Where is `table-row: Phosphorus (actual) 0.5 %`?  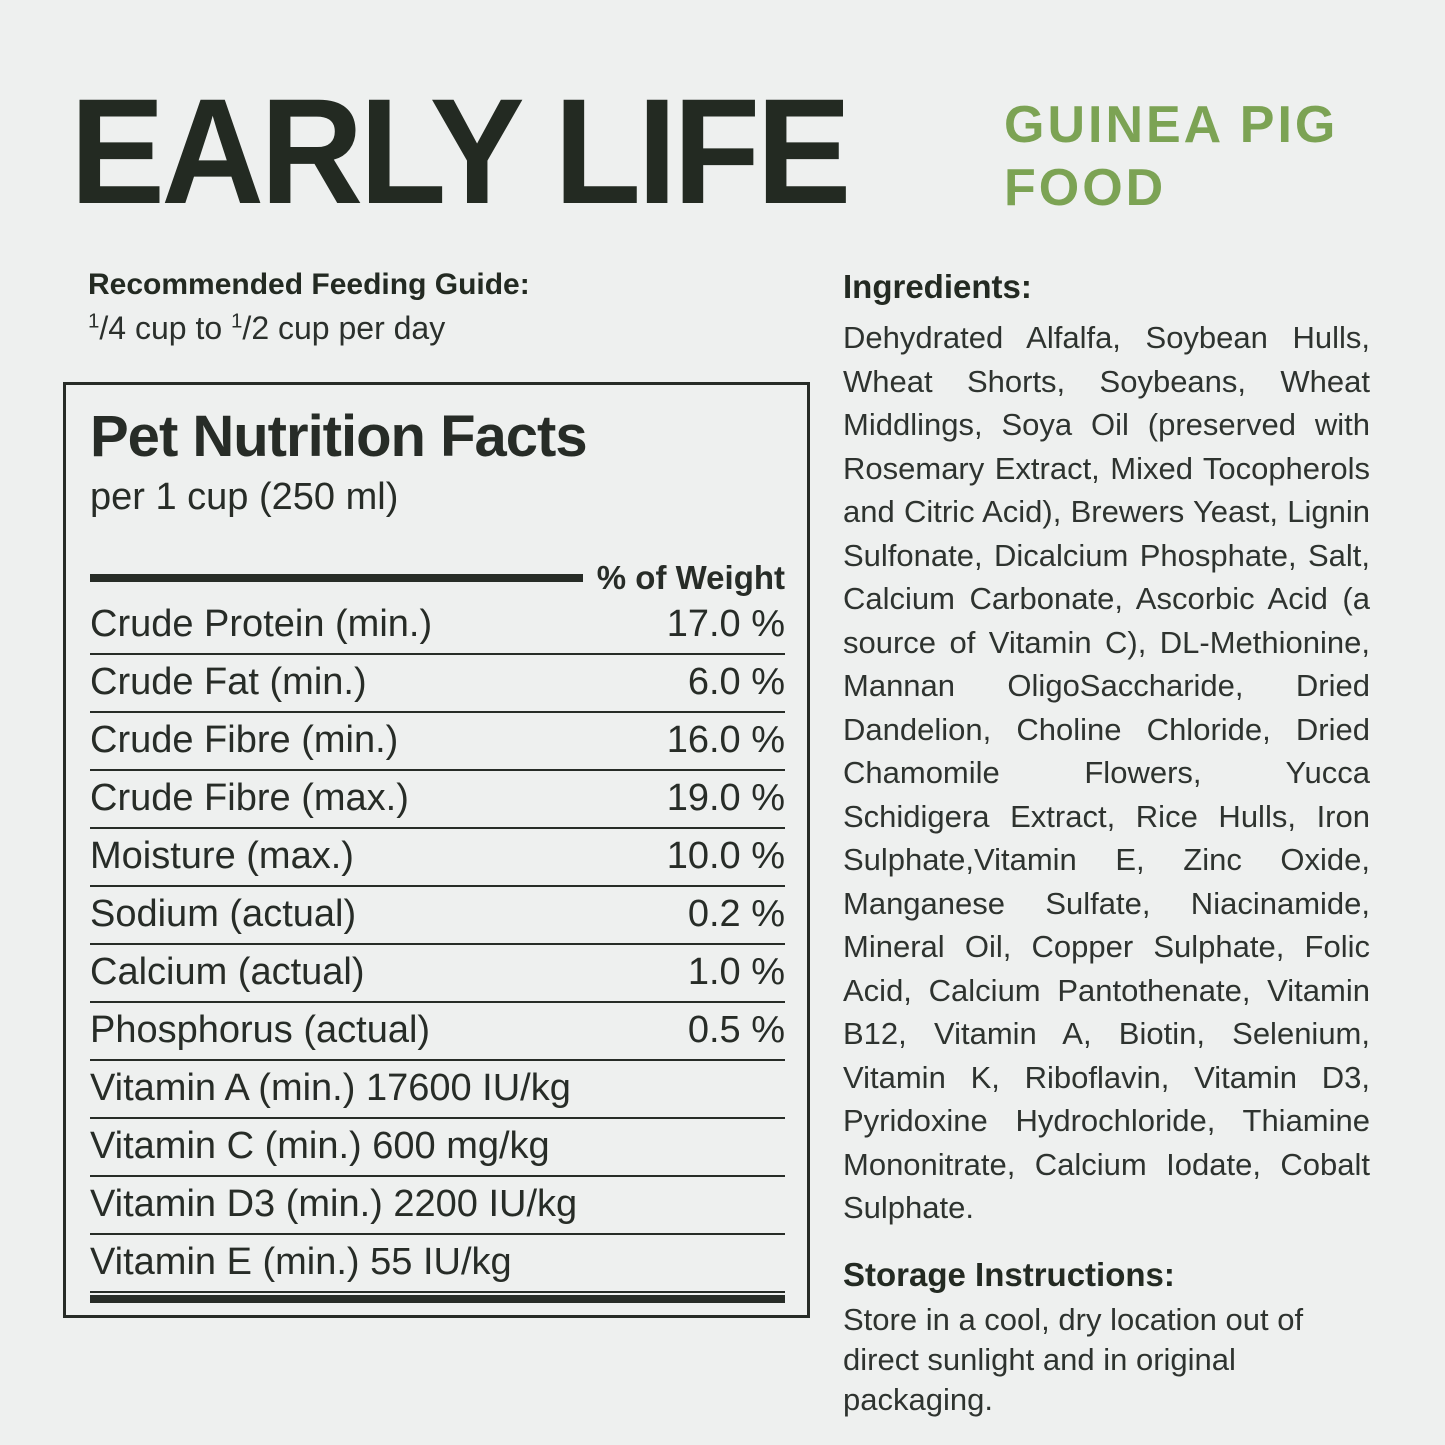
table-row: Phosphorus (actual) 0.5 % is located at coordinates (437, 1032).